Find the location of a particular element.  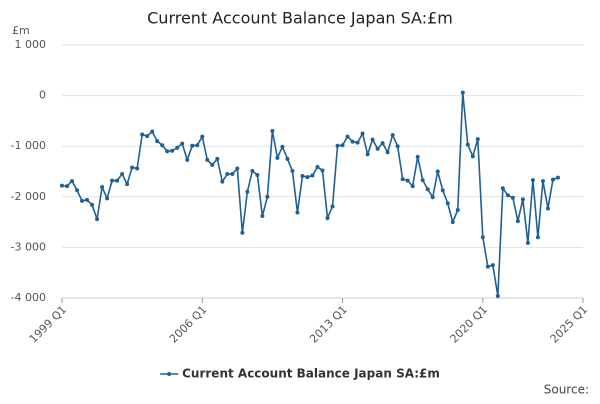

y-tick-label: 0 is located at coordinates (42, 95).